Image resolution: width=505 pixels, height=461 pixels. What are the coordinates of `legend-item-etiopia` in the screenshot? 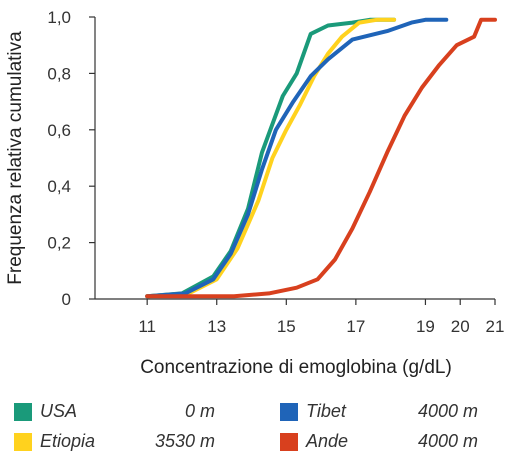 It's located at (23, 442).